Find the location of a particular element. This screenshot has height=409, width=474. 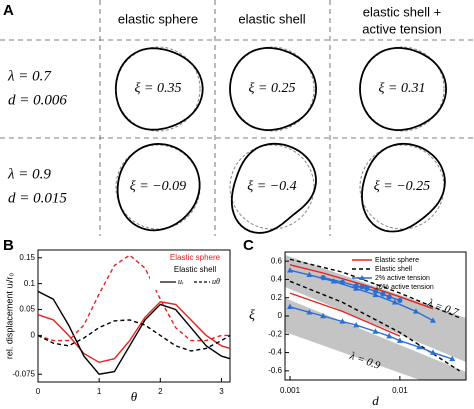

y-tick-label: -0.6 is located at coordinates (275, 370).